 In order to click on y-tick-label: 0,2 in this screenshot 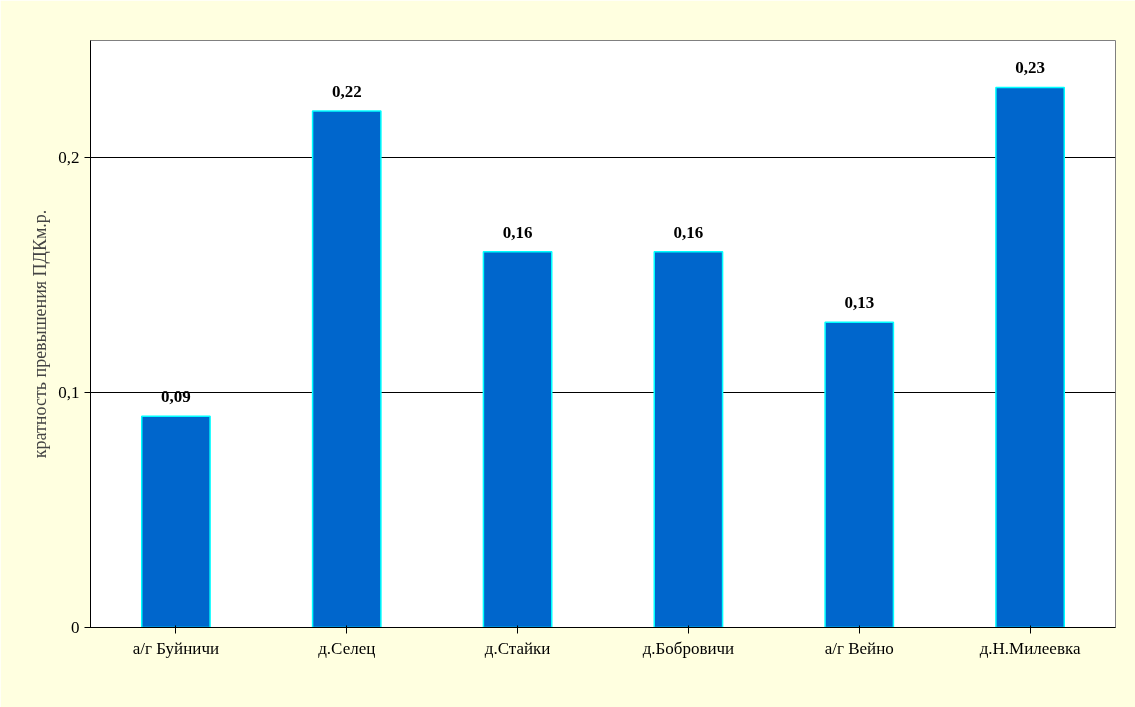, I will do `click(69, 158)`.